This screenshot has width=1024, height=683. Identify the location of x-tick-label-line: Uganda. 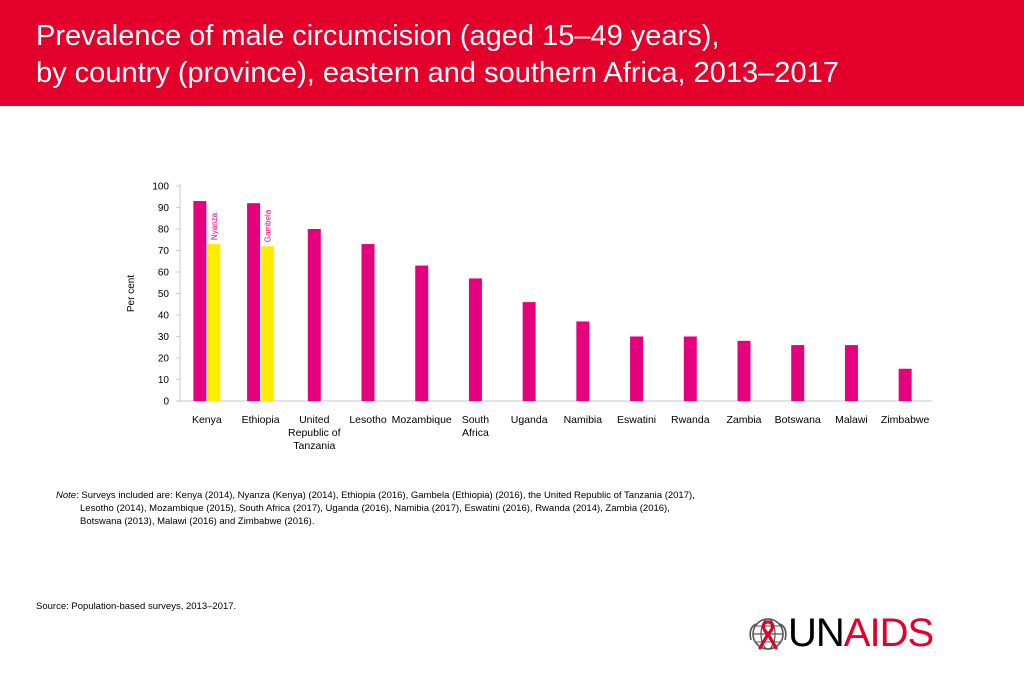
(529, 420).